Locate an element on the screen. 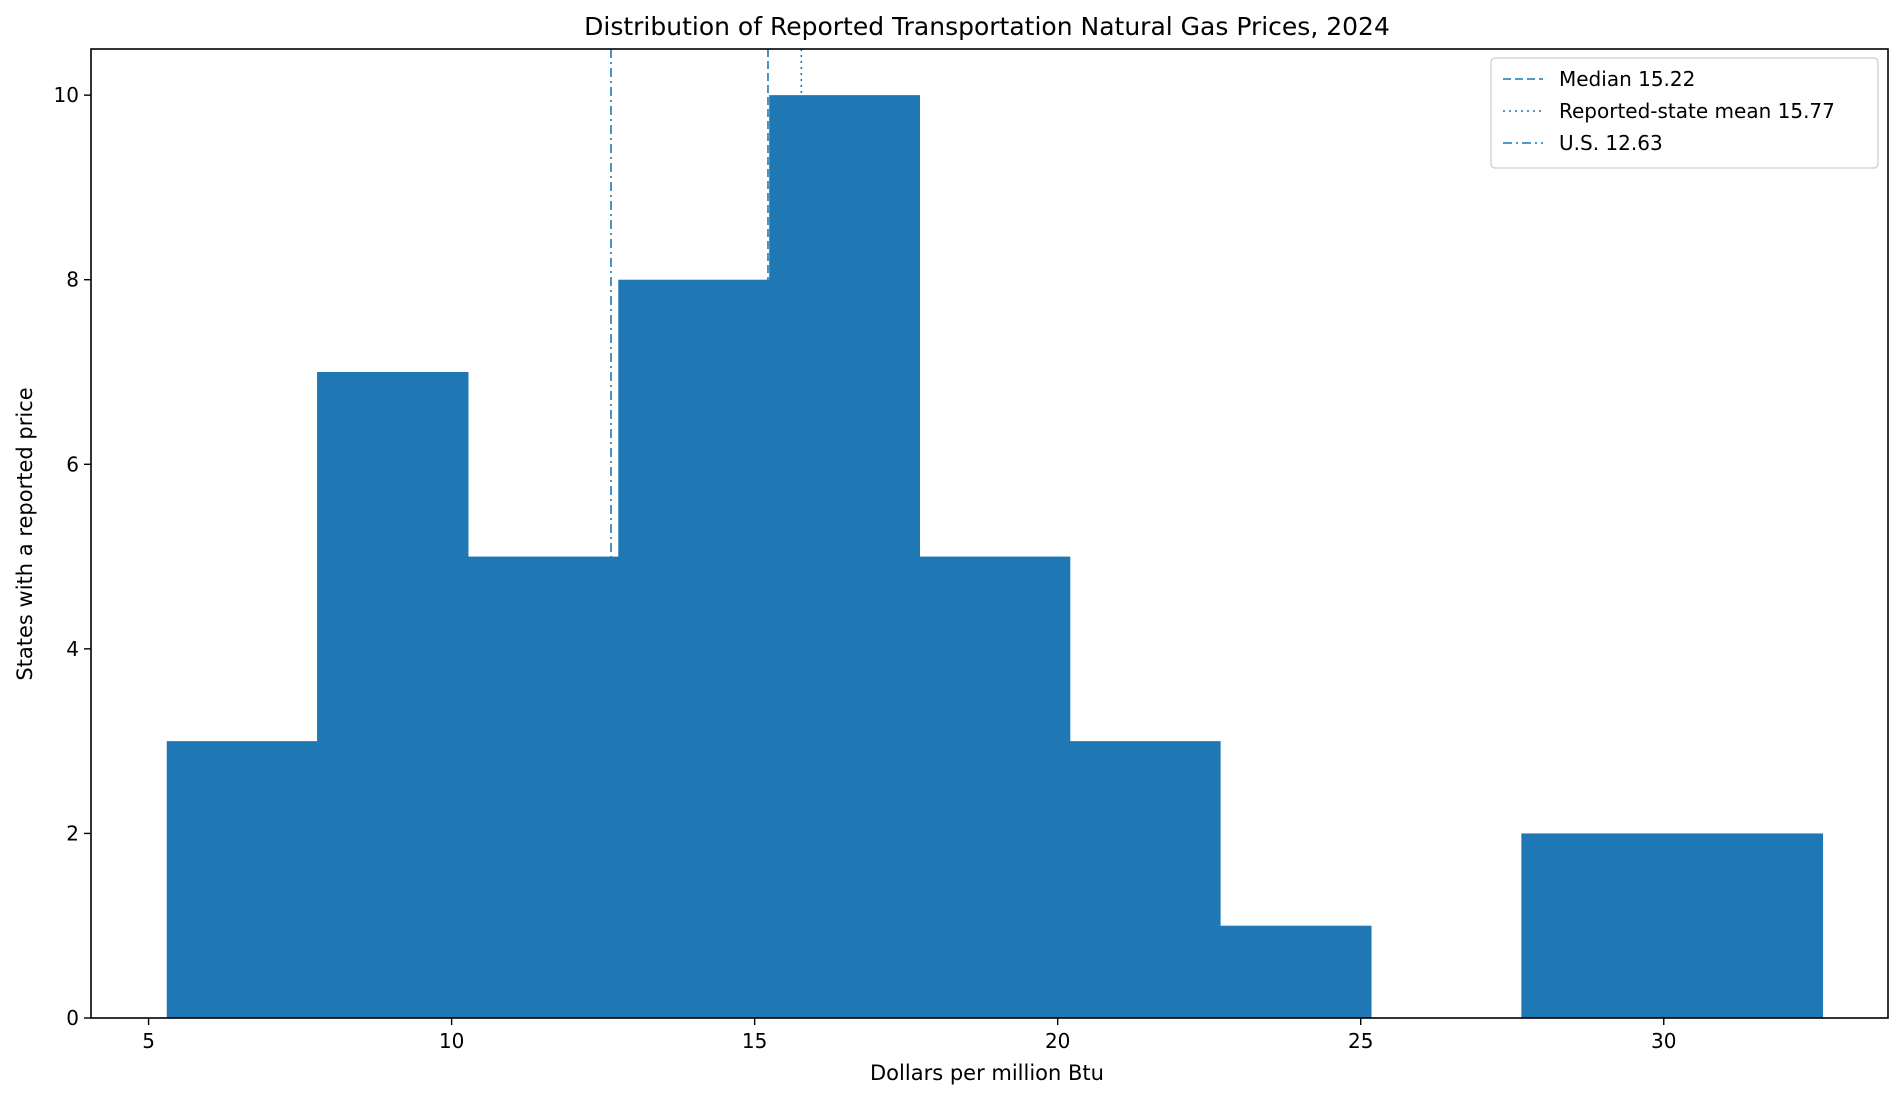  x-tick-label: 20 is located at coordinates (1057, 1041).